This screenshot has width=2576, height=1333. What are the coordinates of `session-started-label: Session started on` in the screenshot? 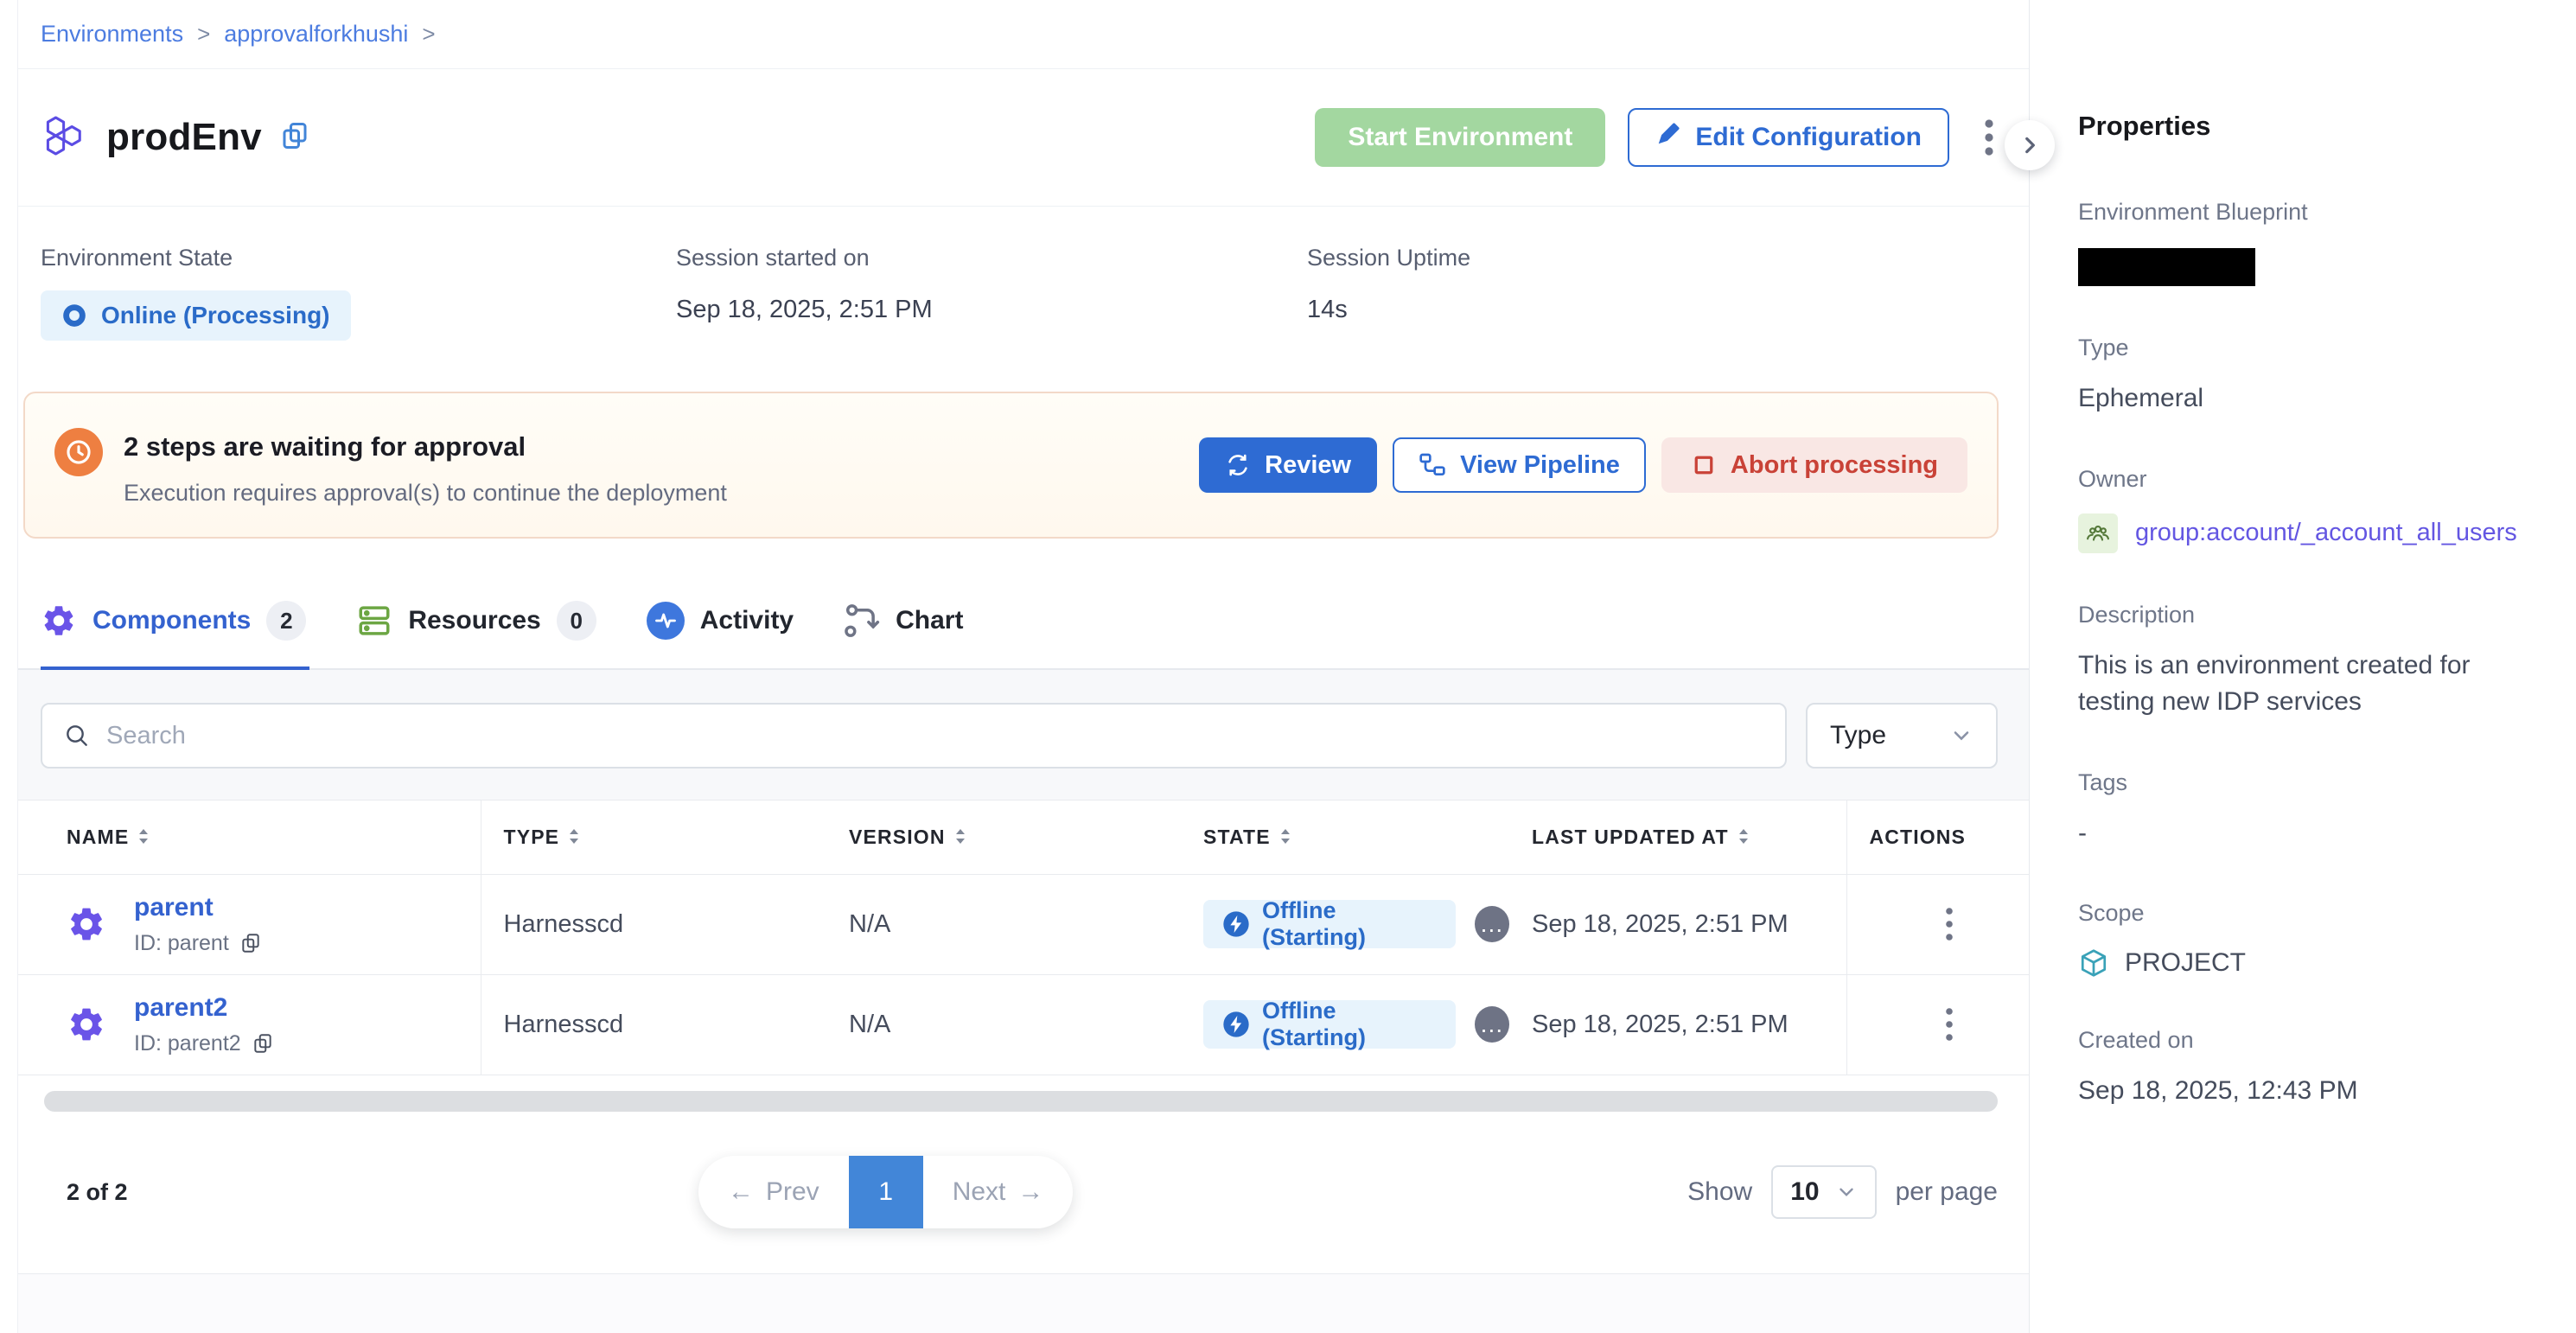 It's located at (773, 258).